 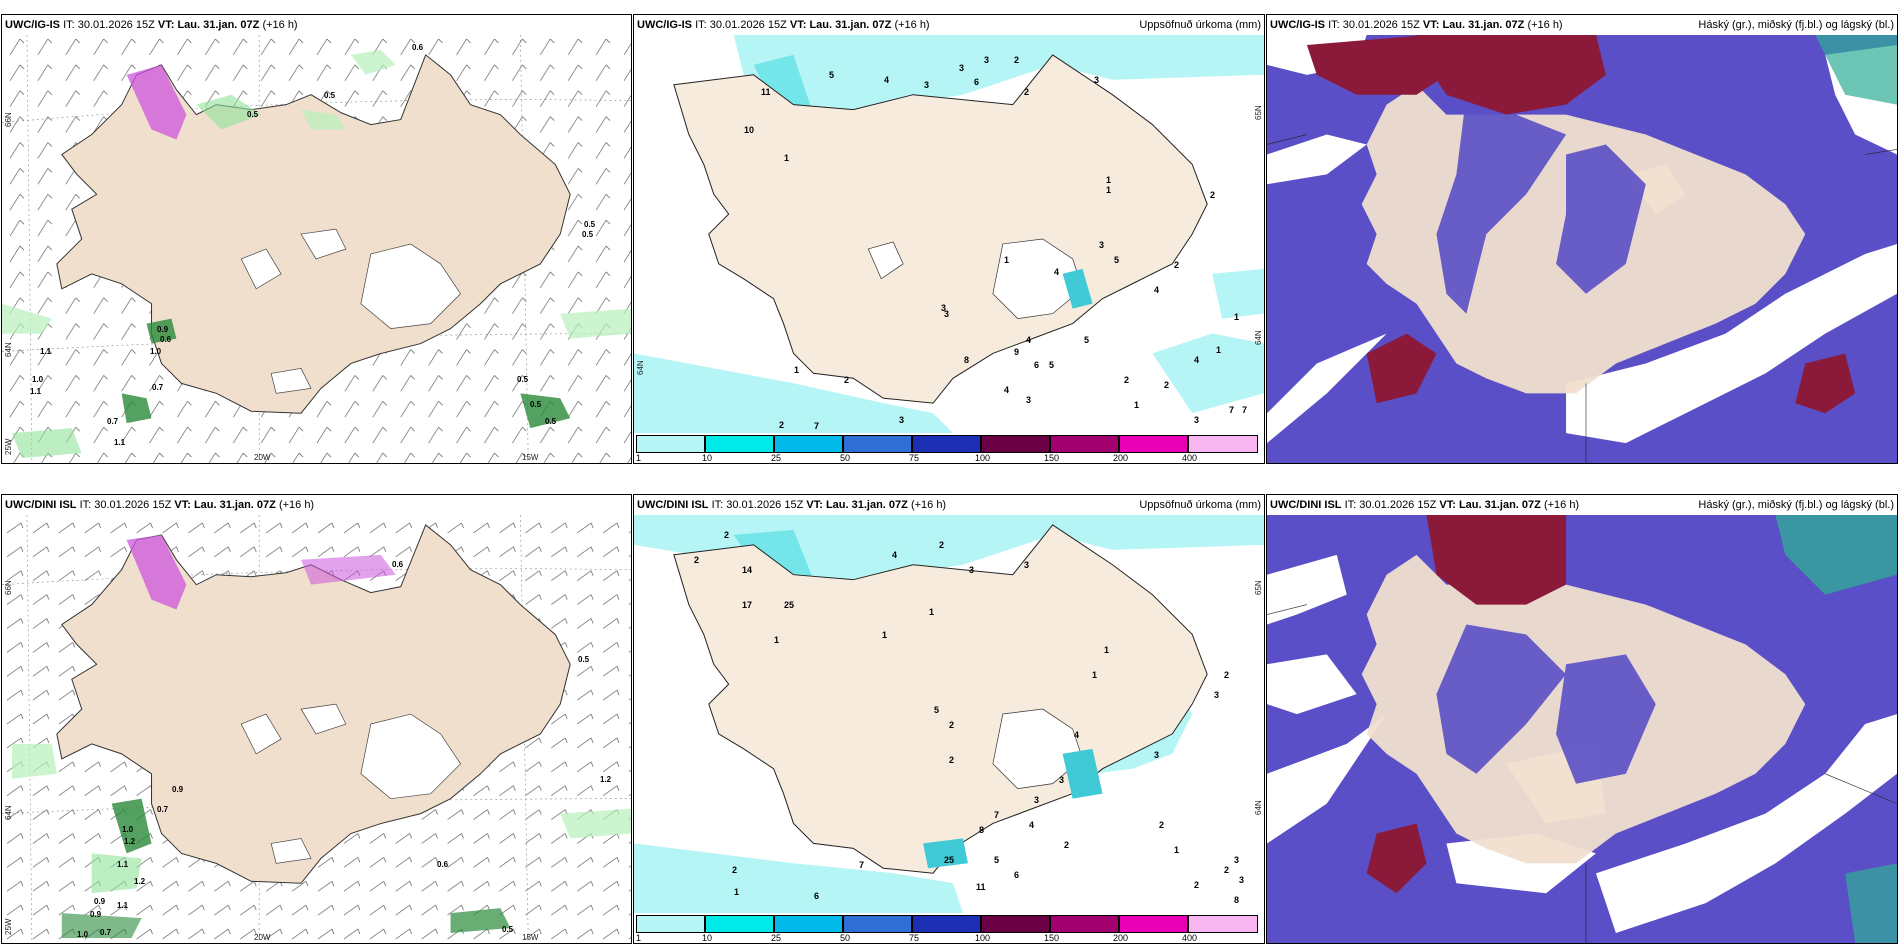 What do you see at coordinates (845, 938) in the screenshot?
I see `colorbar-label: 50` at bounding box center [845, 938].